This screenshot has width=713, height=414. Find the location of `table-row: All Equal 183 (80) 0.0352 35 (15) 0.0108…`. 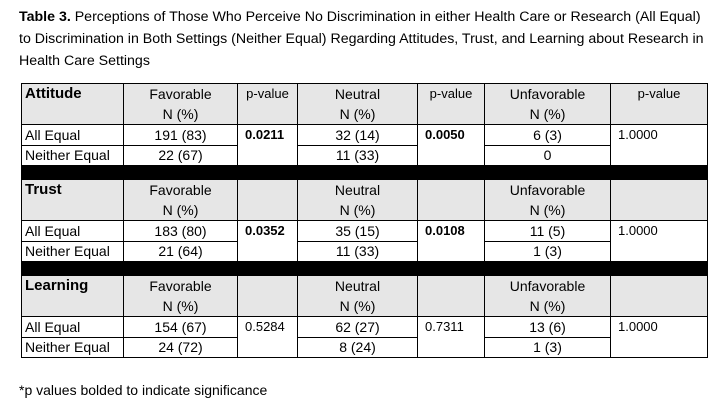

table-row: All Equal 183 (80) 0.0352 35 (15) 0.0108… is located at coordinates (364, 241).